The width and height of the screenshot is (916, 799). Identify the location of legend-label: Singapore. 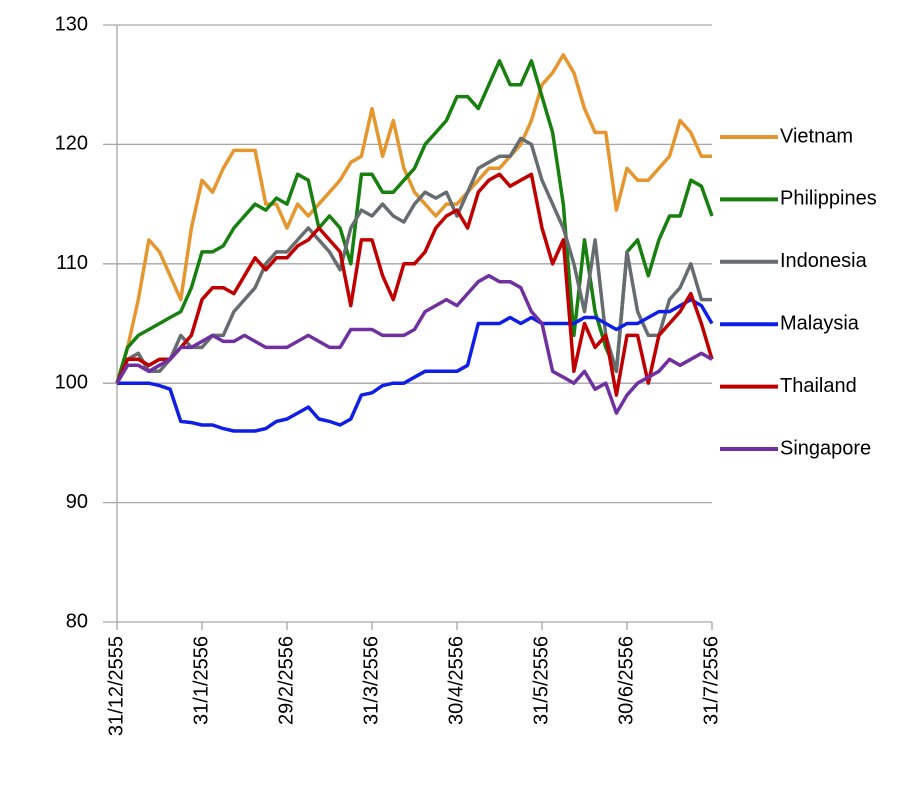
(825, 448).